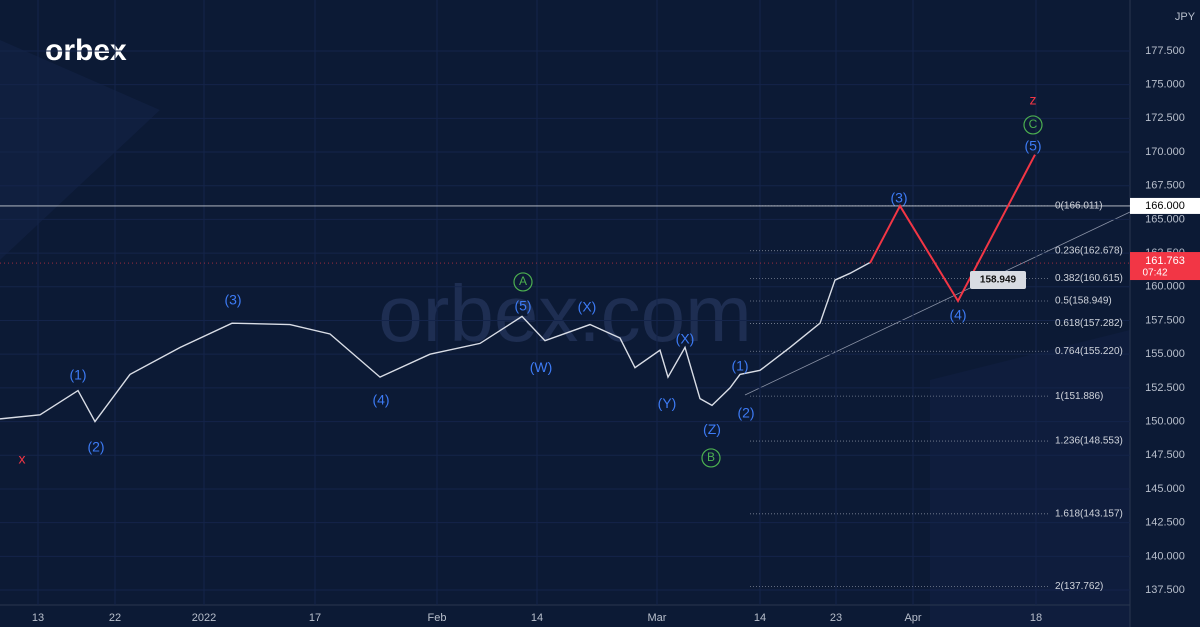 This screenshot has height=627, width=1200. I want to click on projection, so click(952, 228).